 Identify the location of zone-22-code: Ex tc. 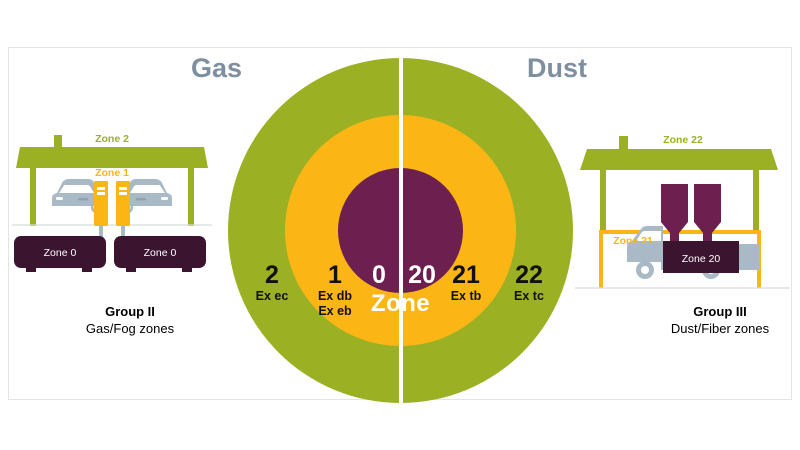
(529, 296).